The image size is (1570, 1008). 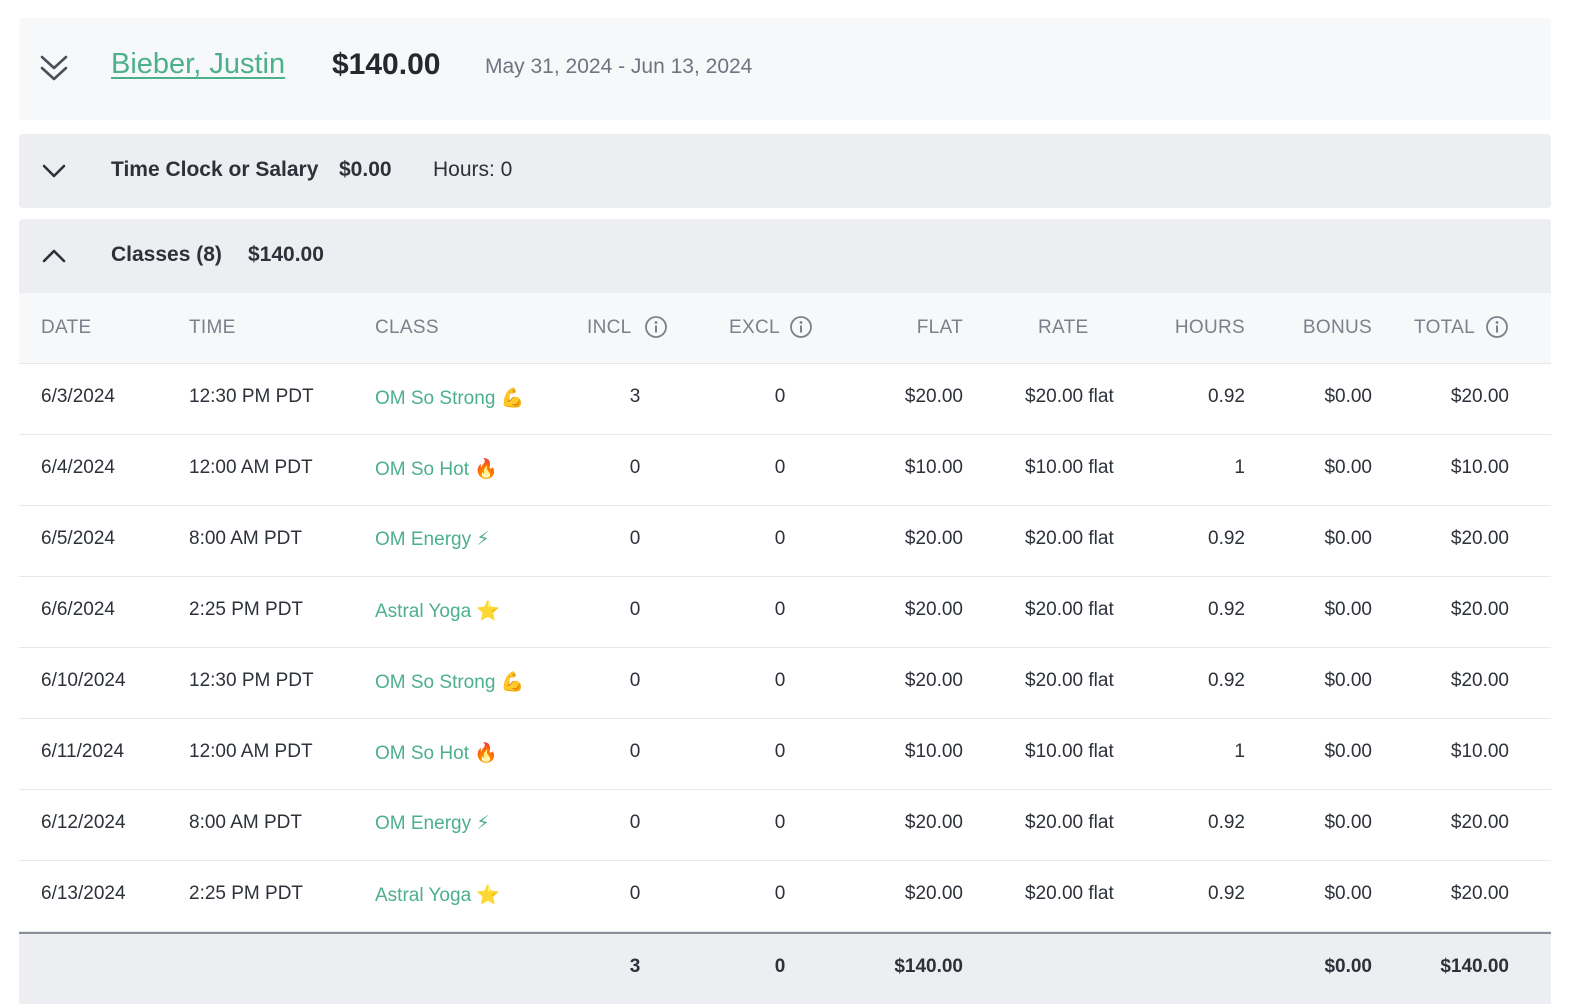 What do you see at coordinates (198, 64) in the screenshot?
I see `employee-name-link: Bieber, Justin` at bounding box center [198, 64].